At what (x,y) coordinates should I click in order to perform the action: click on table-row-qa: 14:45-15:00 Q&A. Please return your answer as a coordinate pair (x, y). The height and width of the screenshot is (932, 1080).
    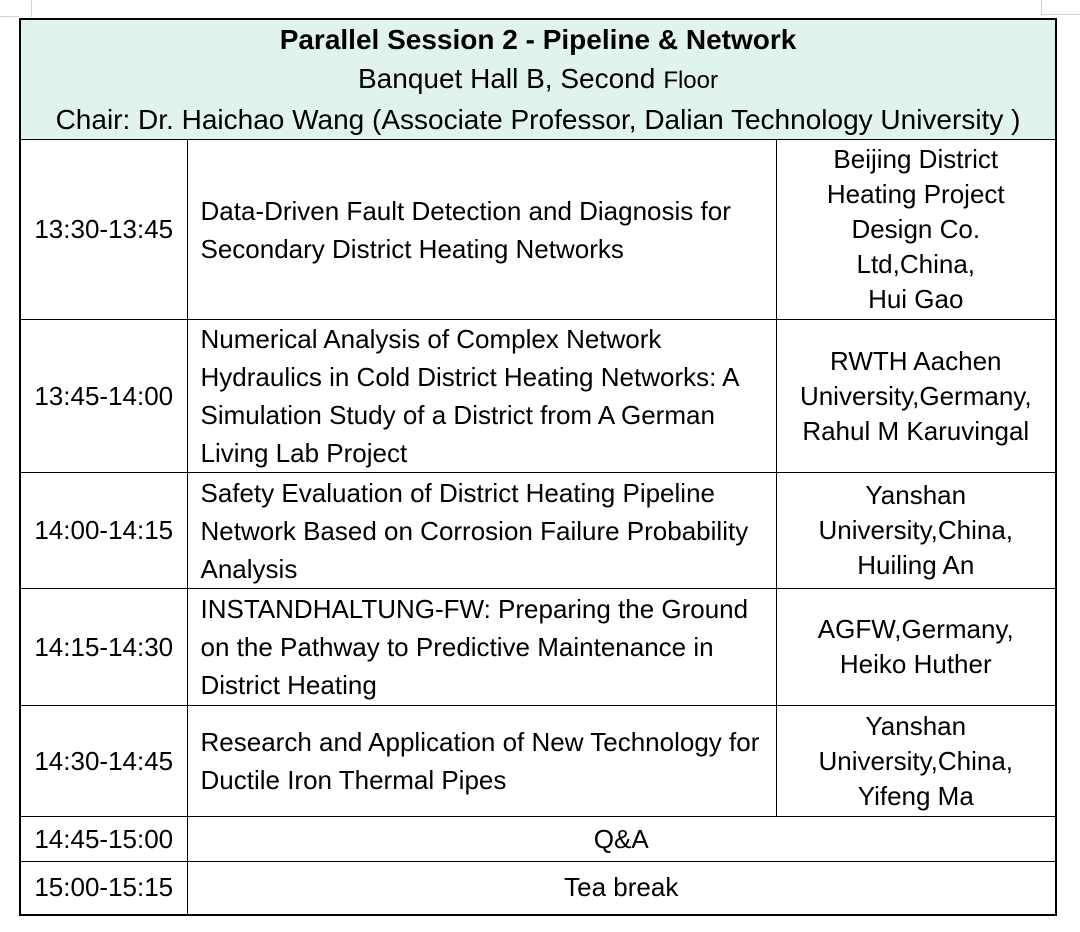
    Looking at the image, I should click on (538, 839).